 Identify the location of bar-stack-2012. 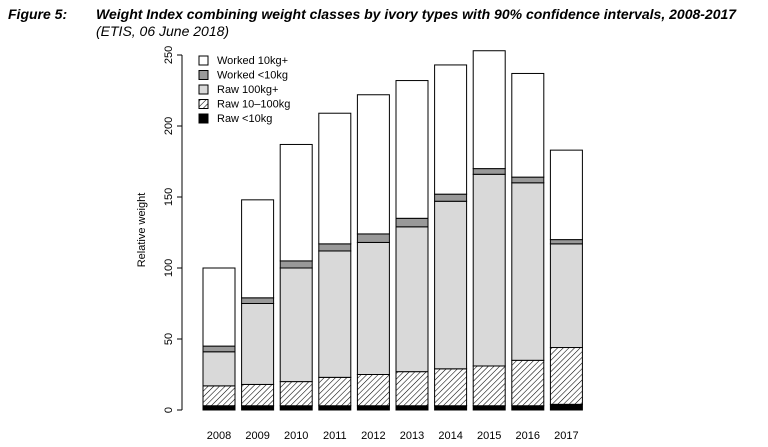
(373, 252).